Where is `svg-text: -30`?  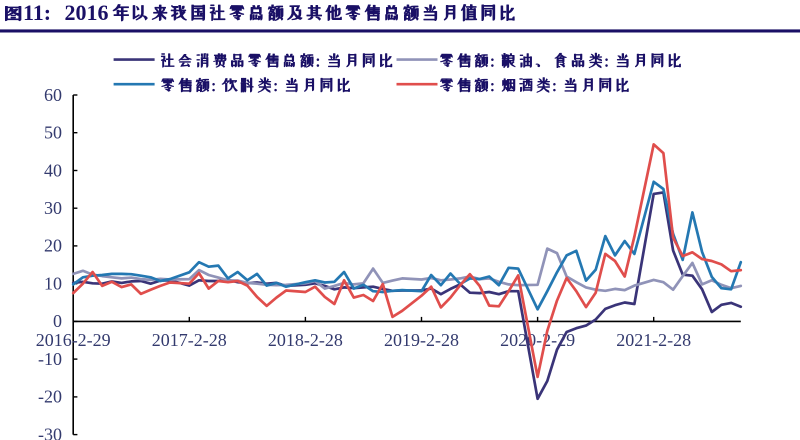 svg-text: -30 is located at coordinates (50, 432).